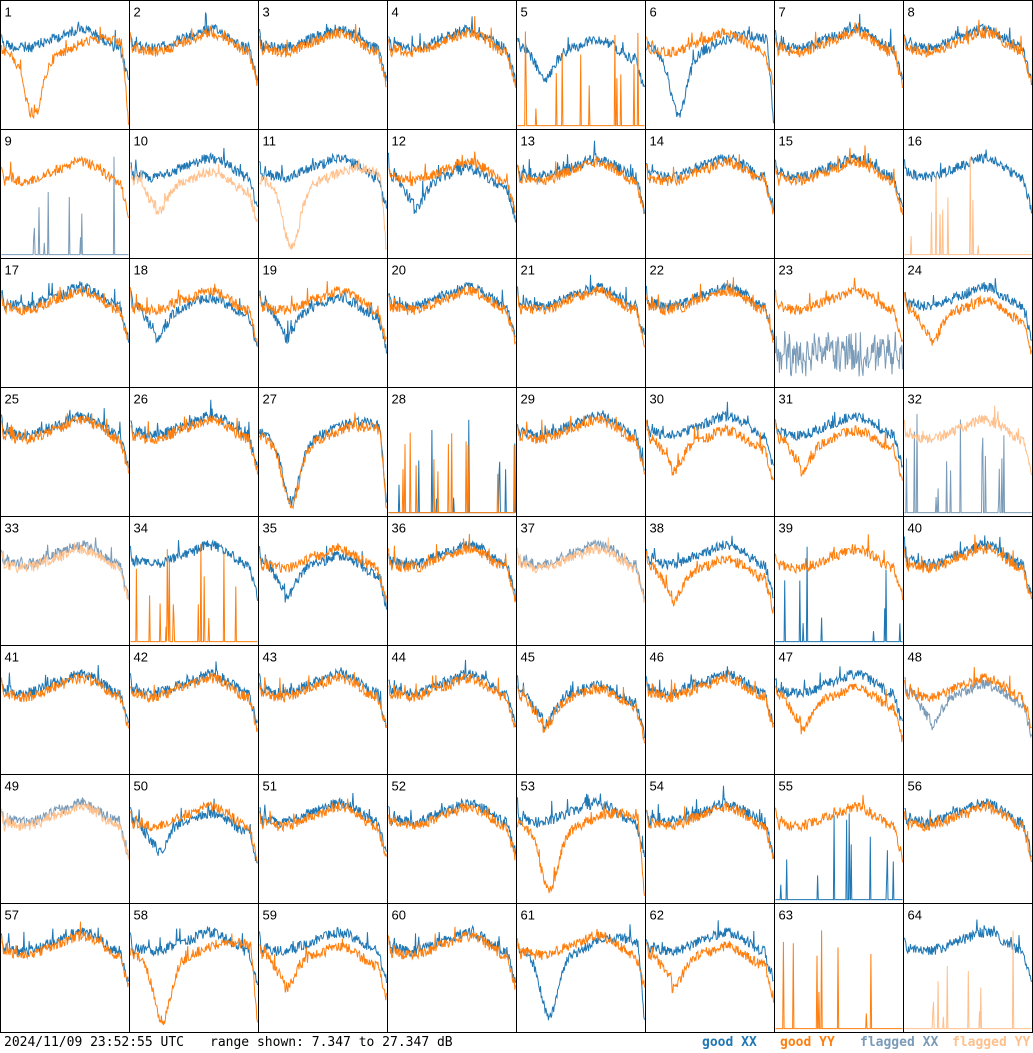  I want to click on panel-50: 50, so click(194, 839).